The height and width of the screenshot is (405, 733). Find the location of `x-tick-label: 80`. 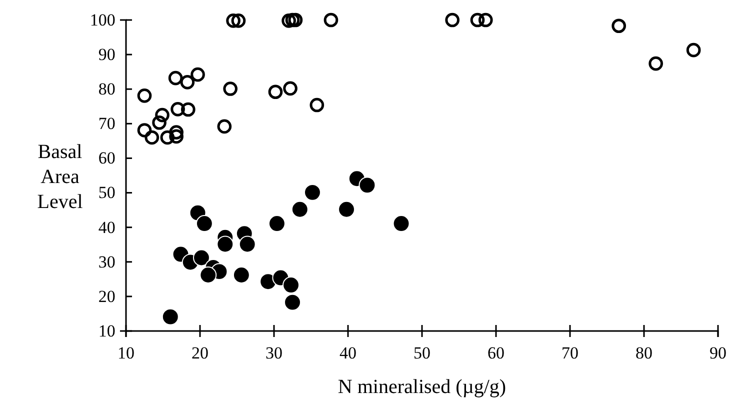

x-tick-label: 80 is located at coordinates (644, 353).